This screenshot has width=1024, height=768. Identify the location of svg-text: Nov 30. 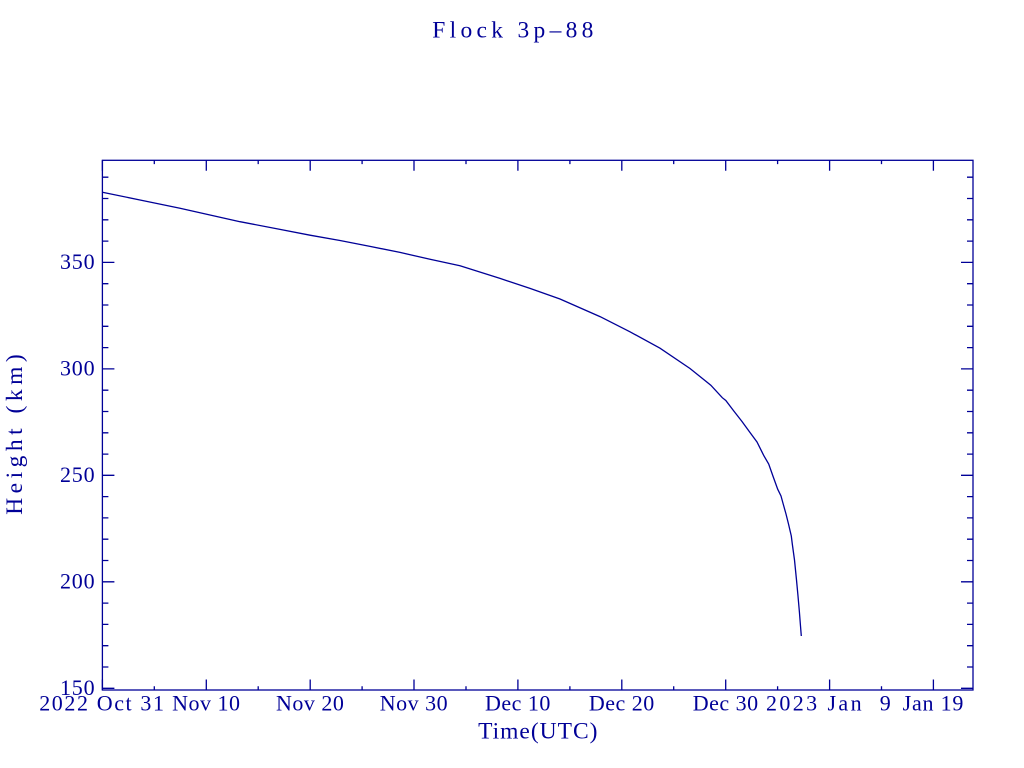
(414, 703).